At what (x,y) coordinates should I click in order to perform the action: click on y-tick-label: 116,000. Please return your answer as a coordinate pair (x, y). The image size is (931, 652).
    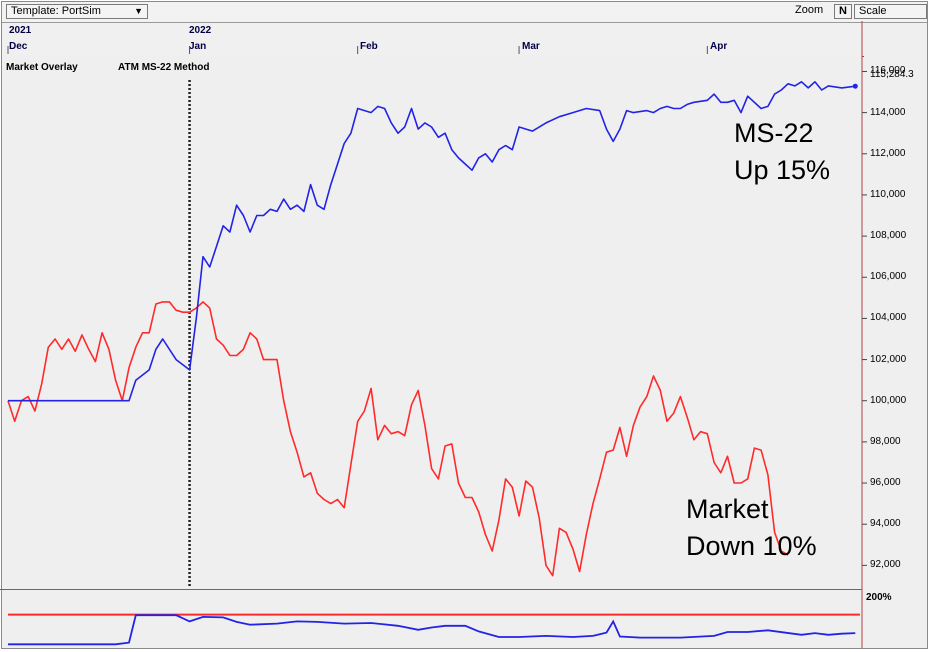
    Looking at the image, I should click on (888, 71).